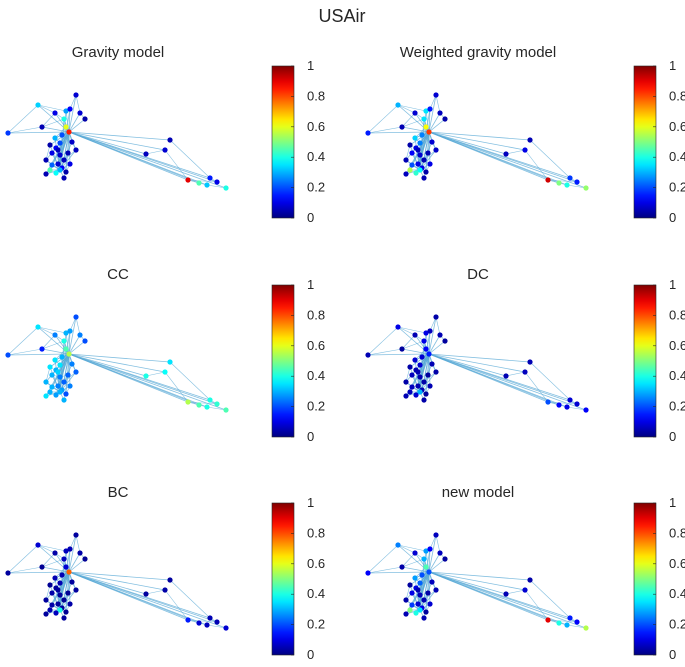  I want to click on colorbar-gradient, so click(645, 361).